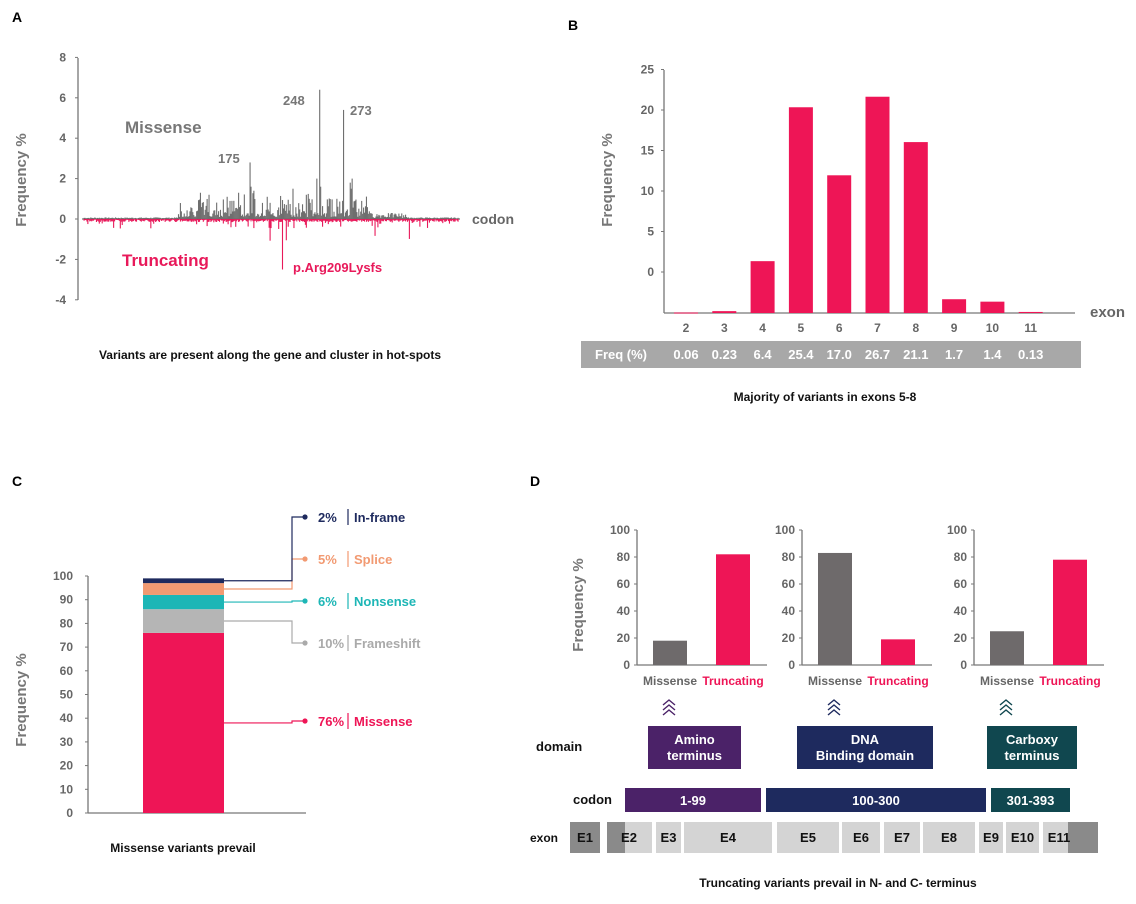 The image size is (1136, 904). I want to click on panel-d-y-tick-label: 60, so click(624, 584).